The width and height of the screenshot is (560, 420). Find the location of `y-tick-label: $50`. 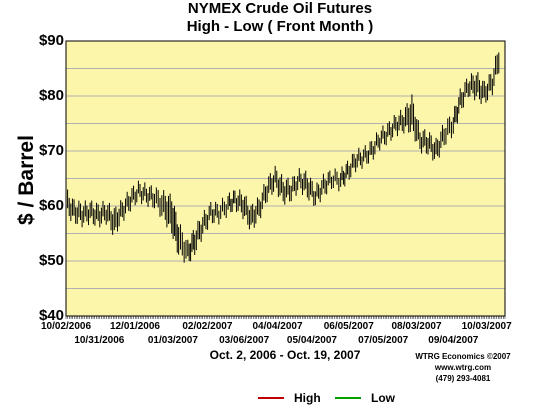

y-tick-label: $50 is located at coordinates (51, 260).